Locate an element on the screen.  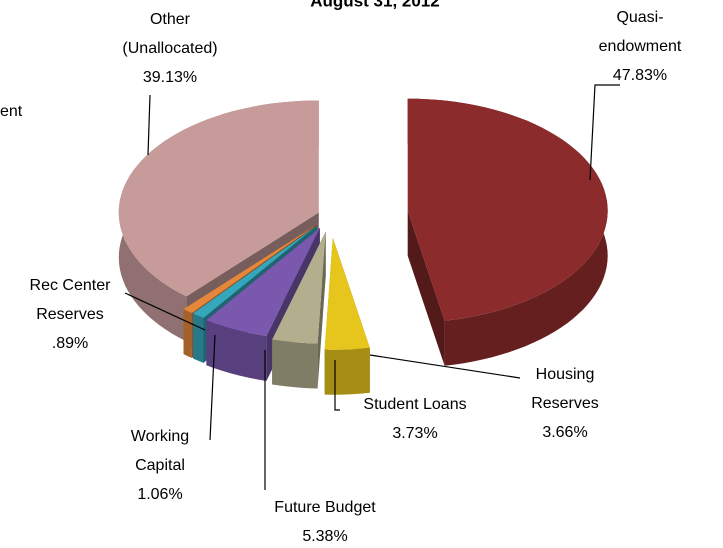
slice-label: Quasi- is located at coordinates (639, 17).